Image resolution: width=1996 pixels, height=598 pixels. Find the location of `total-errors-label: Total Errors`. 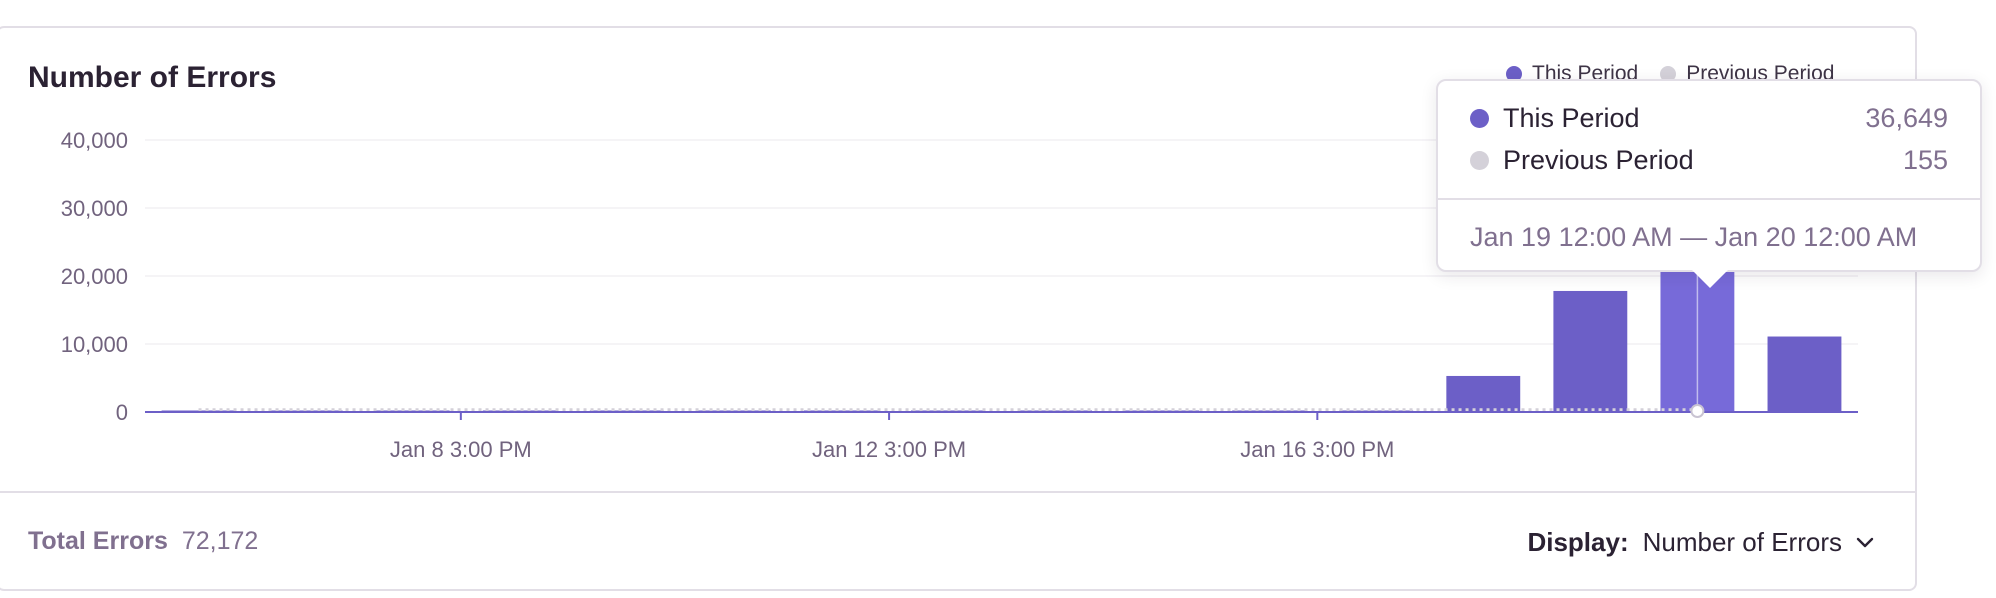

total-errors-label: Total Errors is located at coordinates (98, 541).